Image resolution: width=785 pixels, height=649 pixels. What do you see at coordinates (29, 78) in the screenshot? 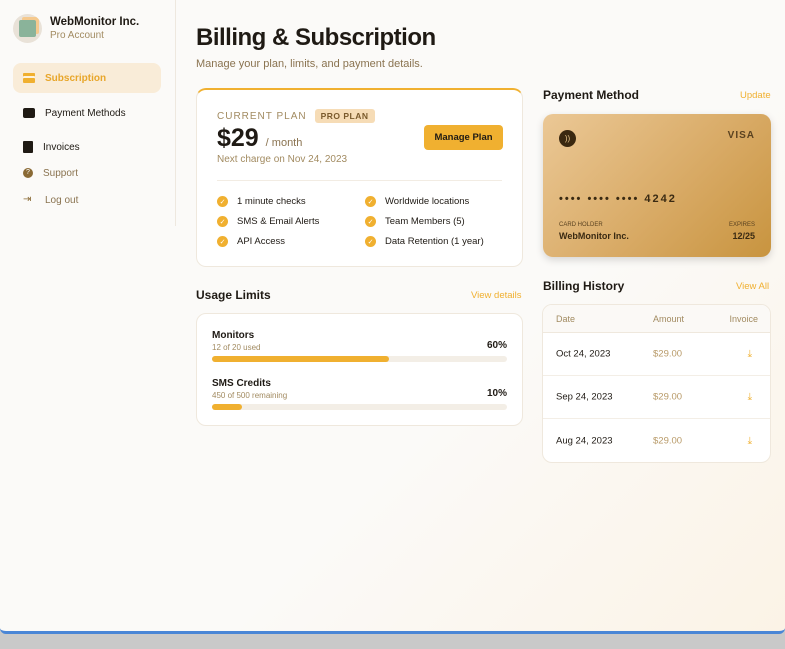
I see `credit-card-icon` at bounding box center [29, 78].